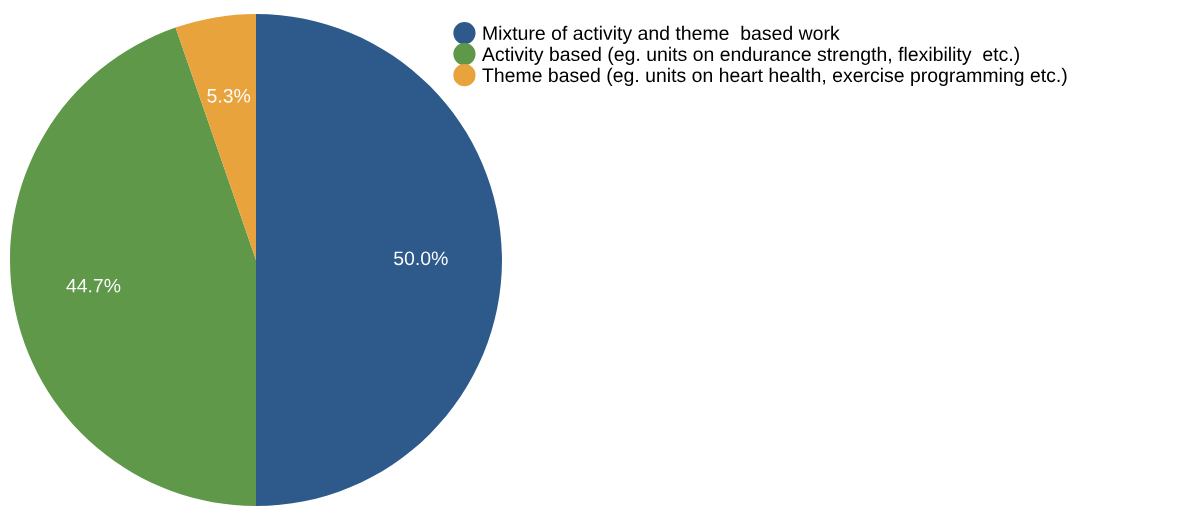 The width and height of the screenshot is (1195, 506). Describe the element at coordinates (229, 95) in the screenshot. I see `data-label: 5.3%` at that location.